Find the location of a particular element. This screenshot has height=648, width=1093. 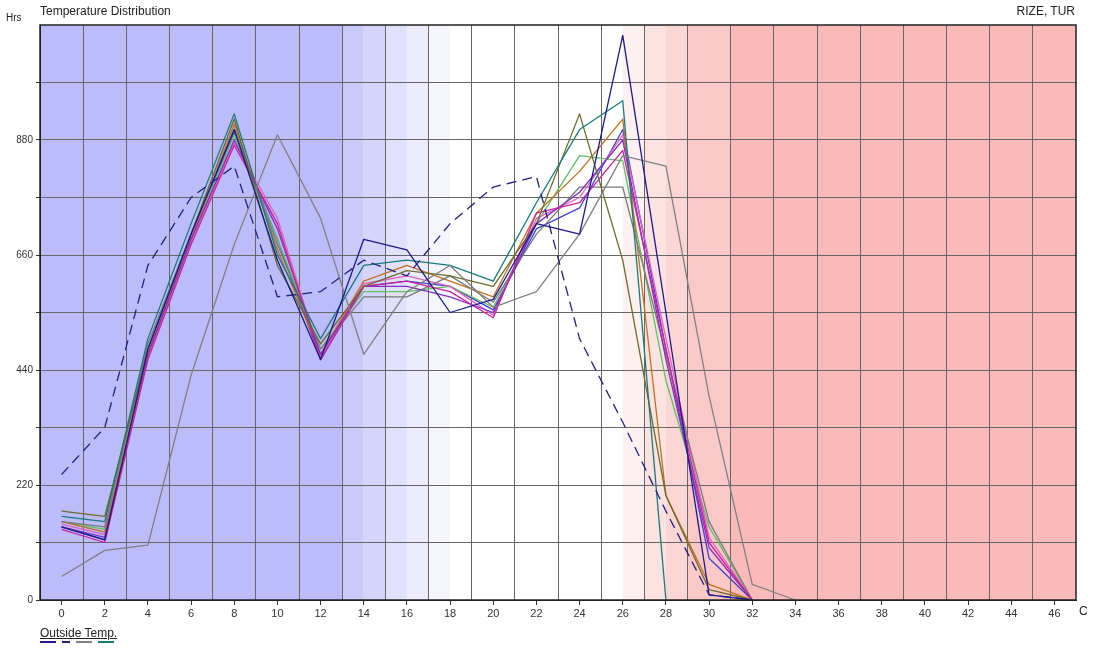

x-tick-label: 42 is located at coordinates (968, 612).